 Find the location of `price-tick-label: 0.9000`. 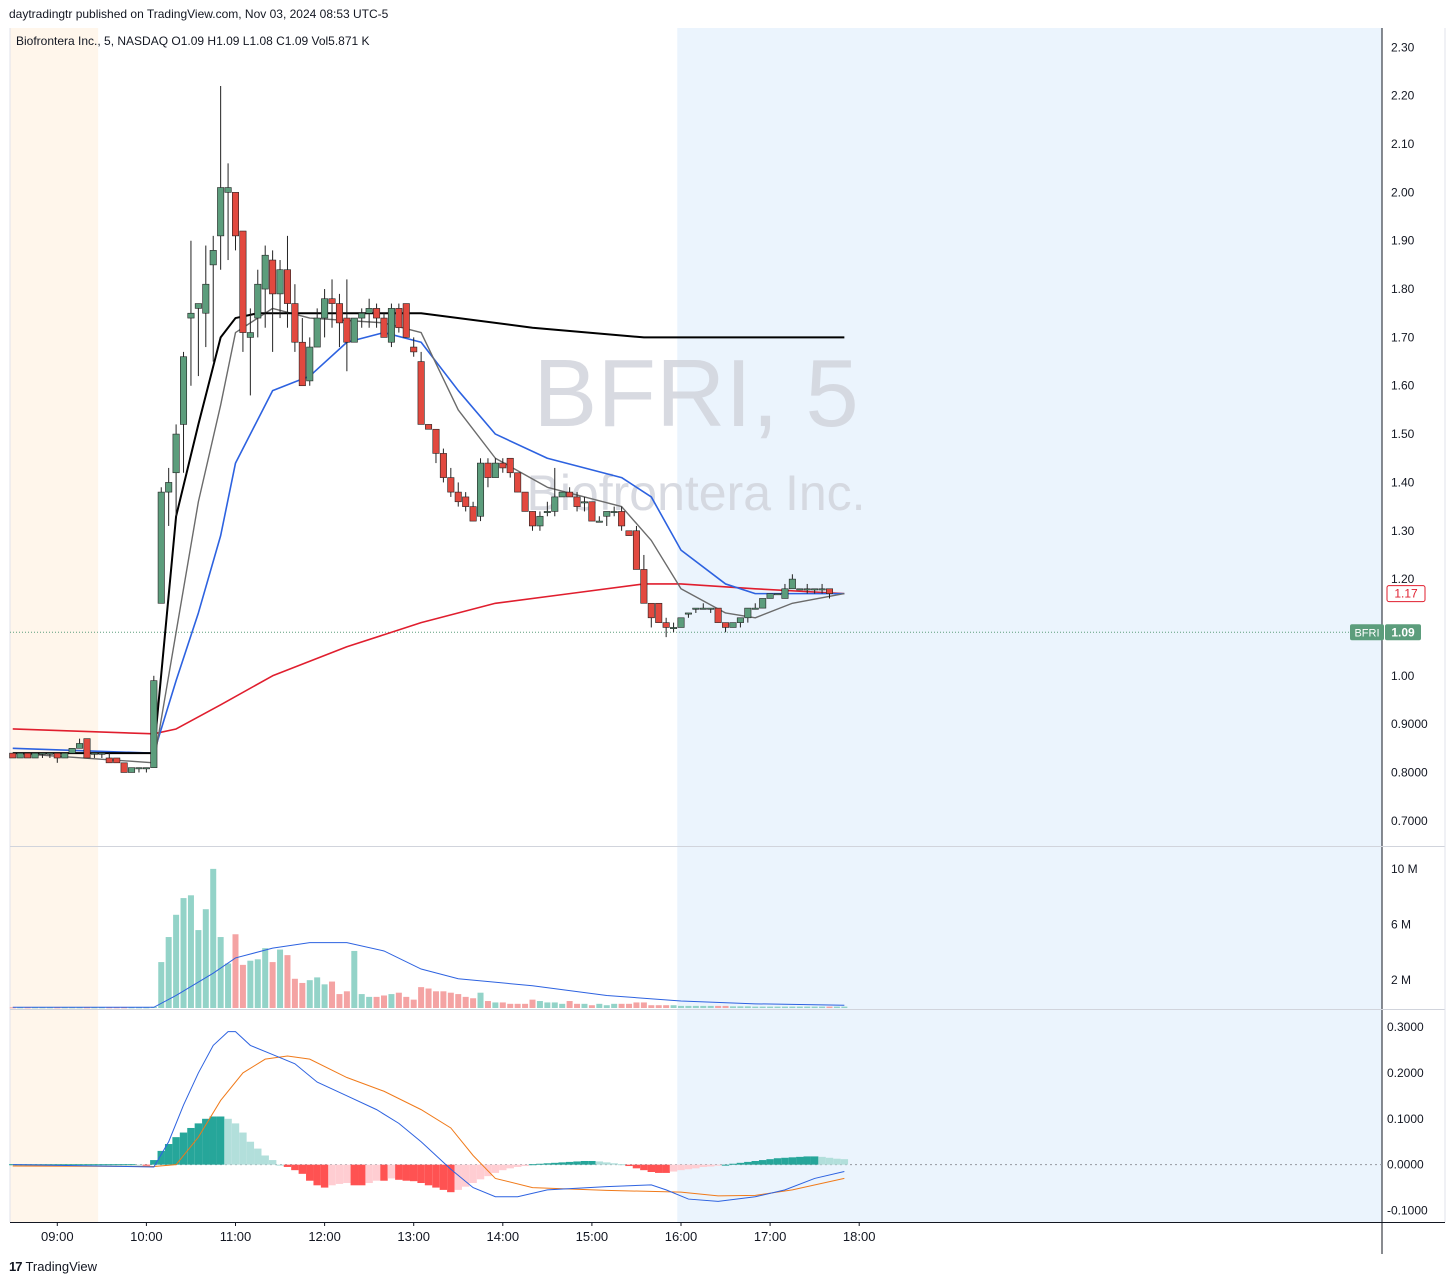

price-tick-label: 0.9000 is located at coordinates (1409, 724).